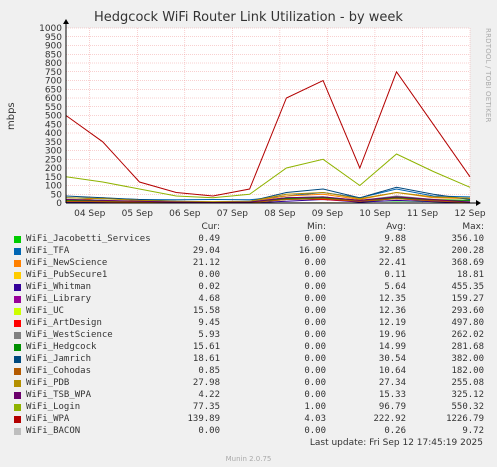  Describe the element at coordinates (61, 347) in the screenshot. I see `legend-label: WiFi_Hedgcock` at that location.